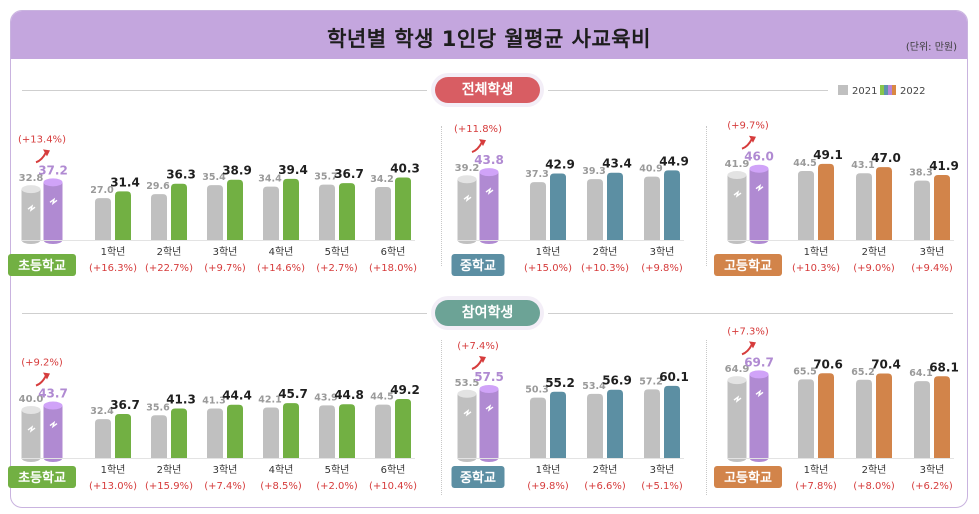  Describe the element at coordinates (890, 90) in the screenshot. I see `legend-swatch-2022-purple` at that location.